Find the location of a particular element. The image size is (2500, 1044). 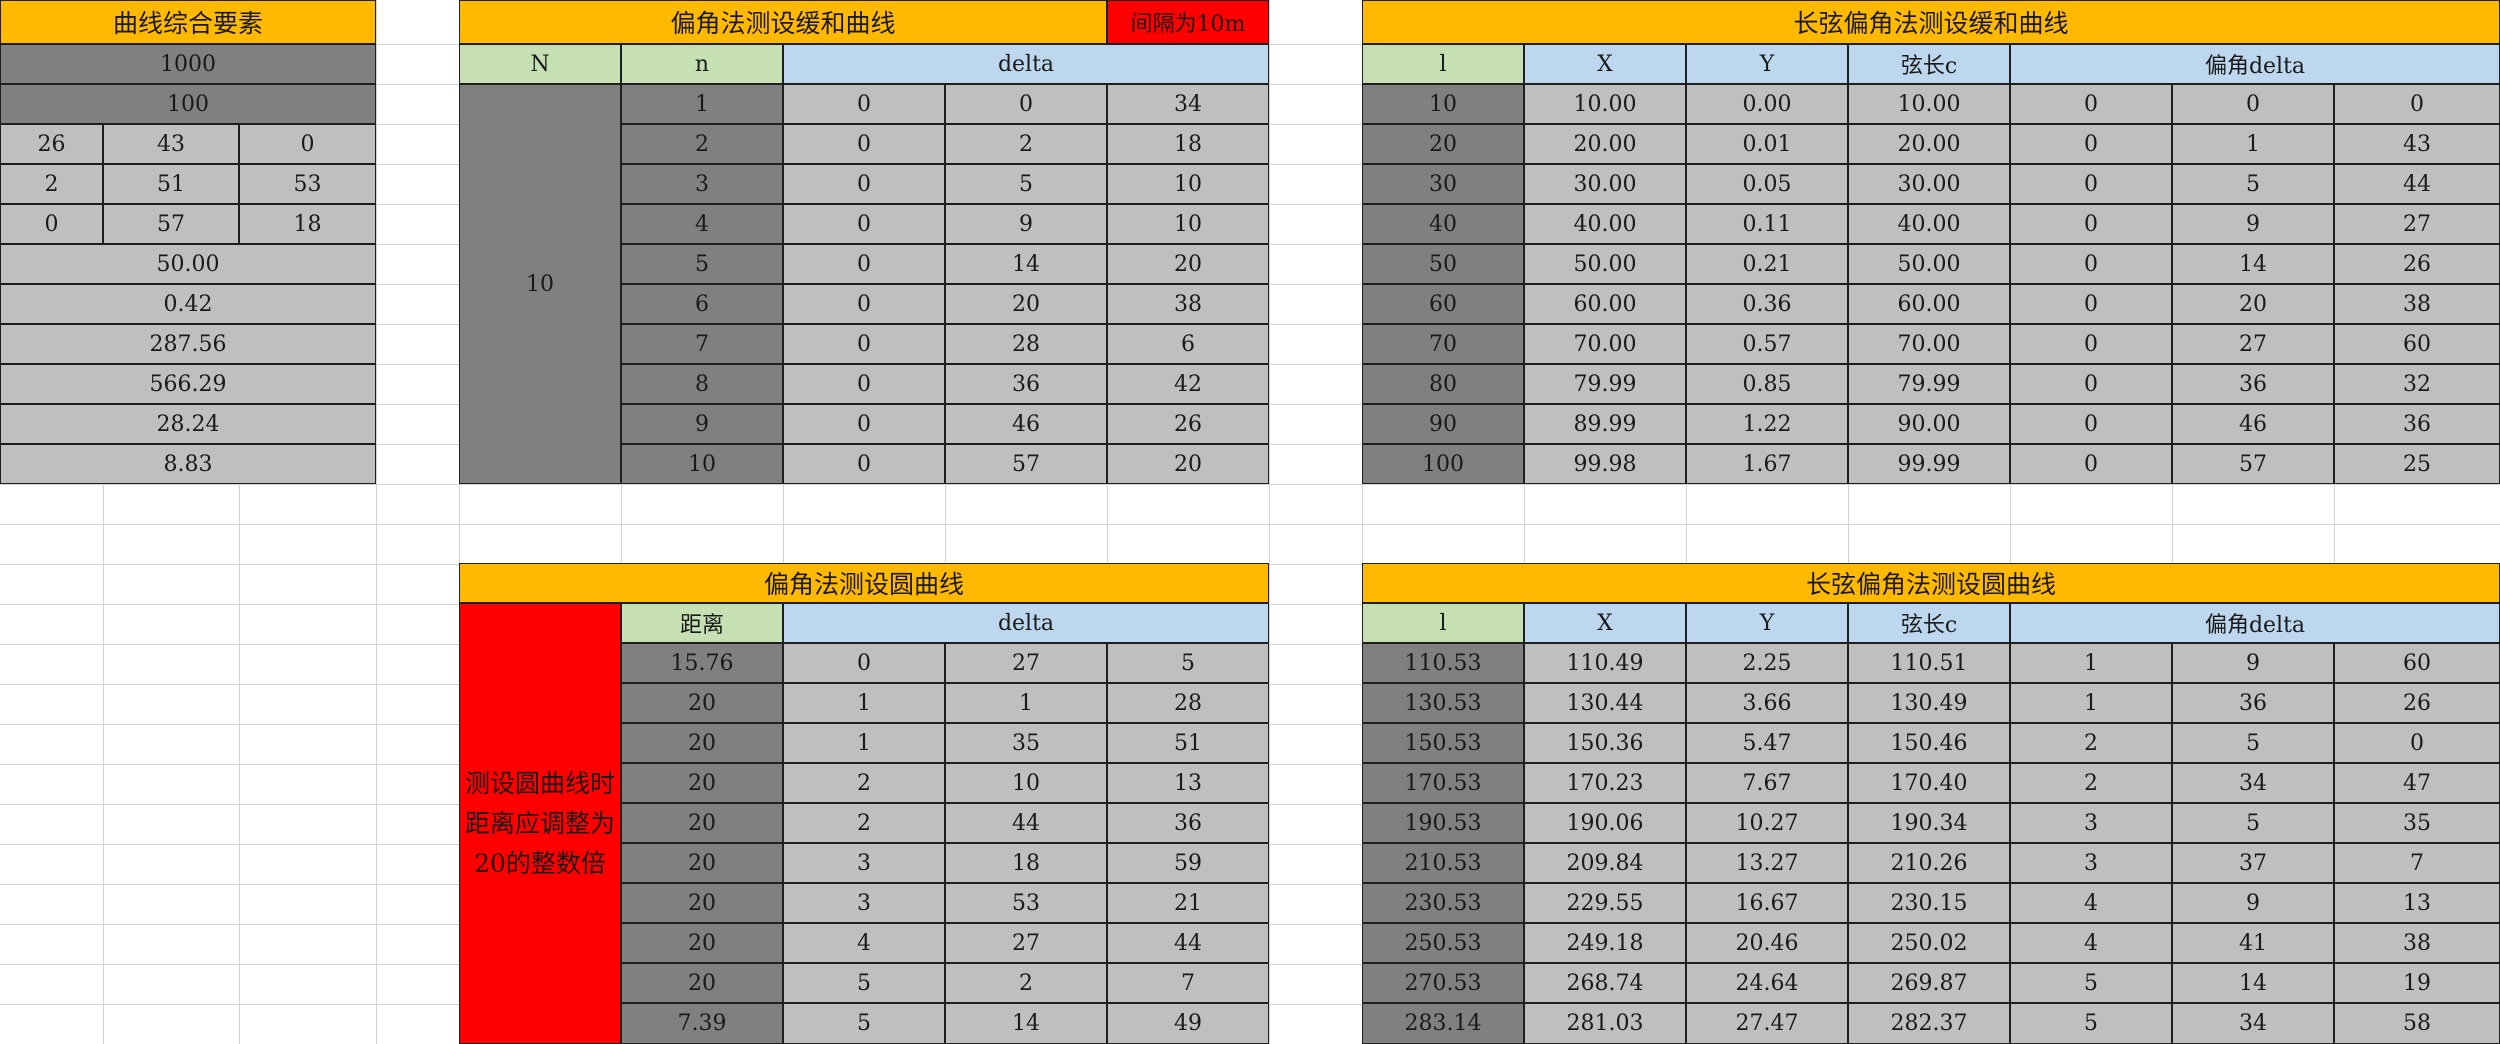

delta-minute-cell: 2 is located at coordinates (1026, 144).